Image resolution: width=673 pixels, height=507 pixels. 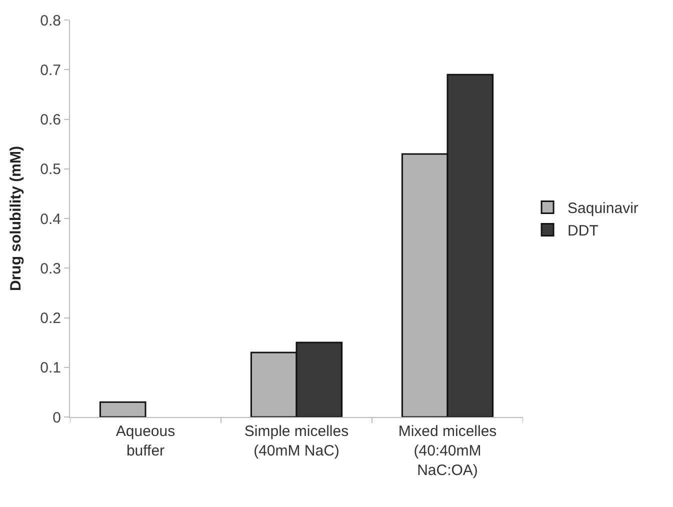 I want to click on legend-label: Saquinavir, so click(x=603, y=209).